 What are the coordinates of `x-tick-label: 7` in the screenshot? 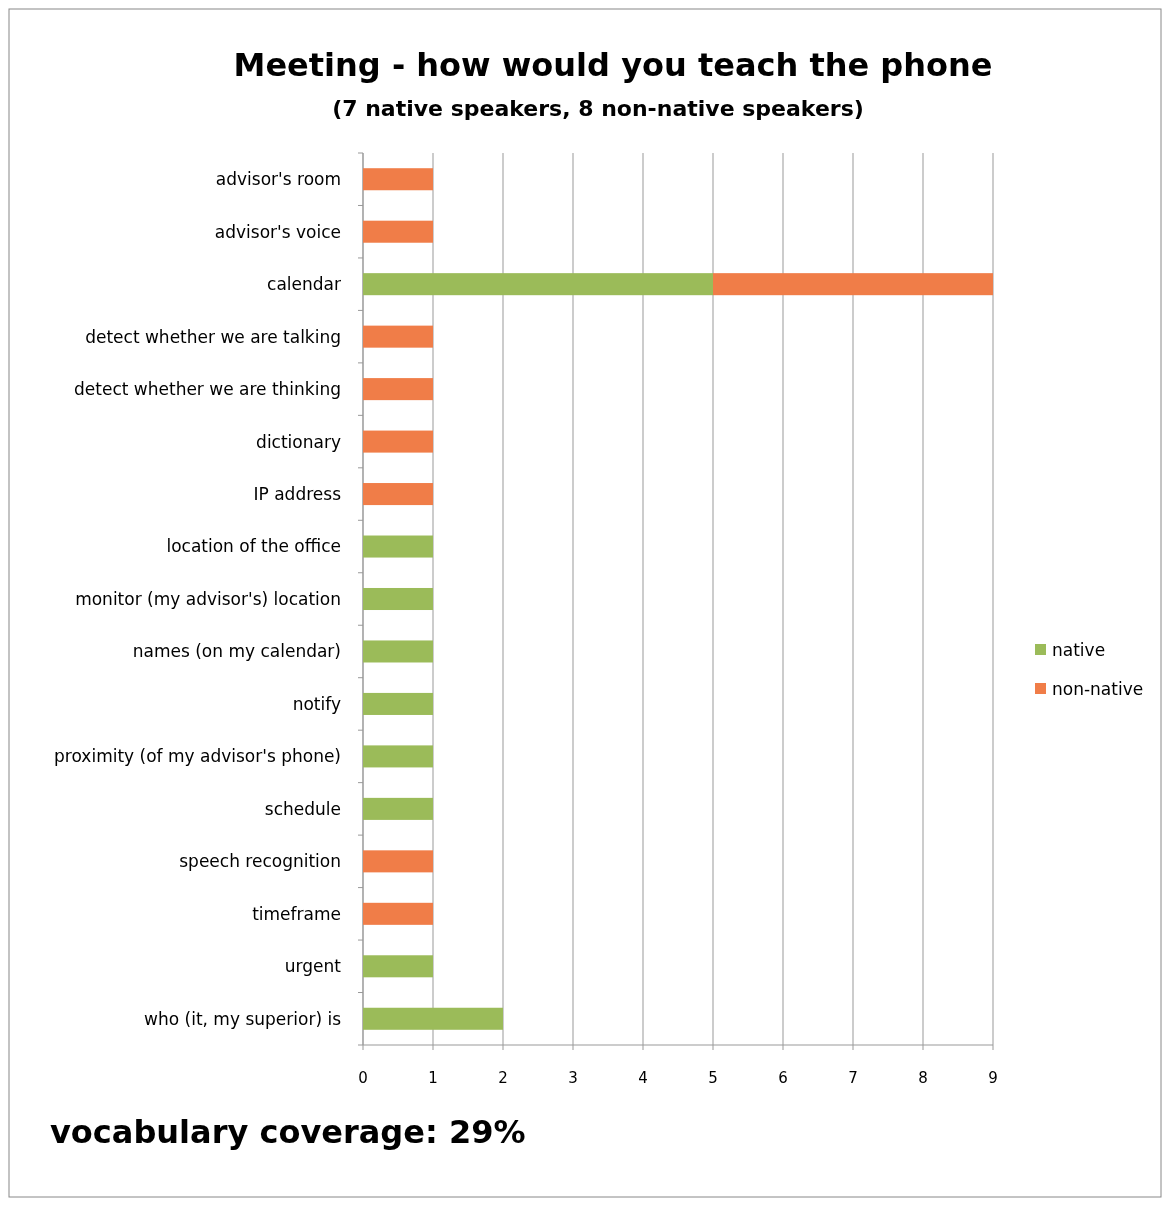 It's located at (853, 1078).